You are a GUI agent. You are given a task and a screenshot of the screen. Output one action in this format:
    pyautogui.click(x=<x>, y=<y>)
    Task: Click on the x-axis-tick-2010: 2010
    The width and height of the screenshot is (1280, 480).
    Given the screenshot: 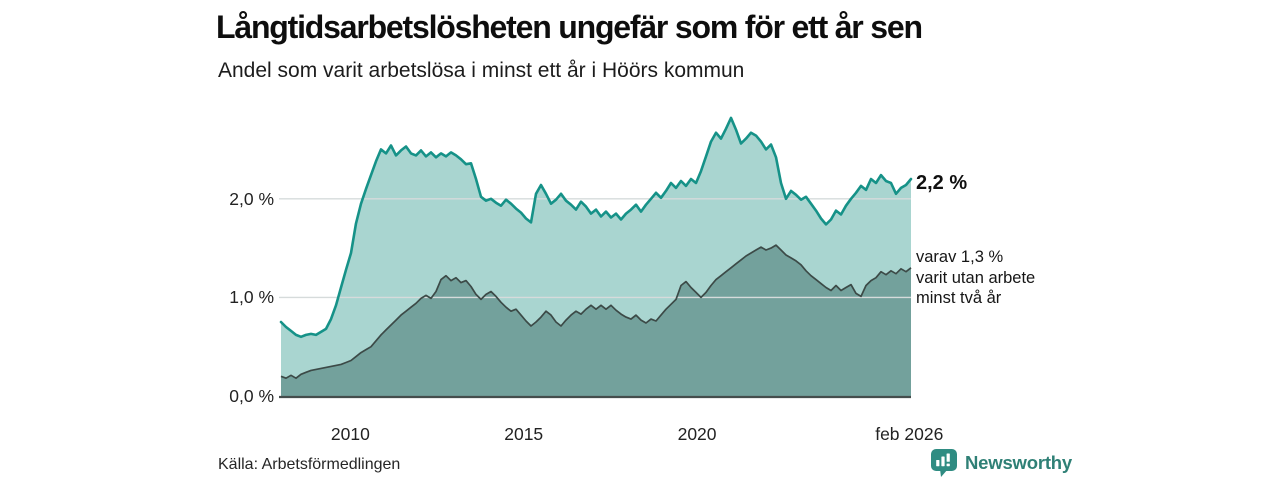 What is the action you would take?
    pyautogui.click(x=350, y=434)
    